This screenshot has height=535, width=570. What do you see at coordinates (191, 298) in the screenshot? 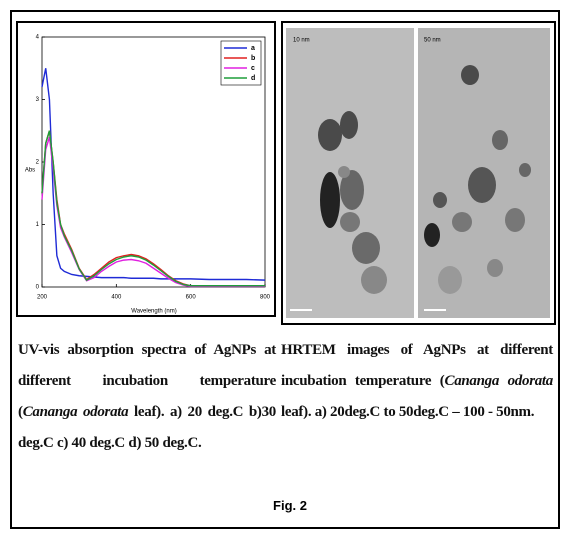
I see `x-tick-label: 600` at bounding box center [191, 298].